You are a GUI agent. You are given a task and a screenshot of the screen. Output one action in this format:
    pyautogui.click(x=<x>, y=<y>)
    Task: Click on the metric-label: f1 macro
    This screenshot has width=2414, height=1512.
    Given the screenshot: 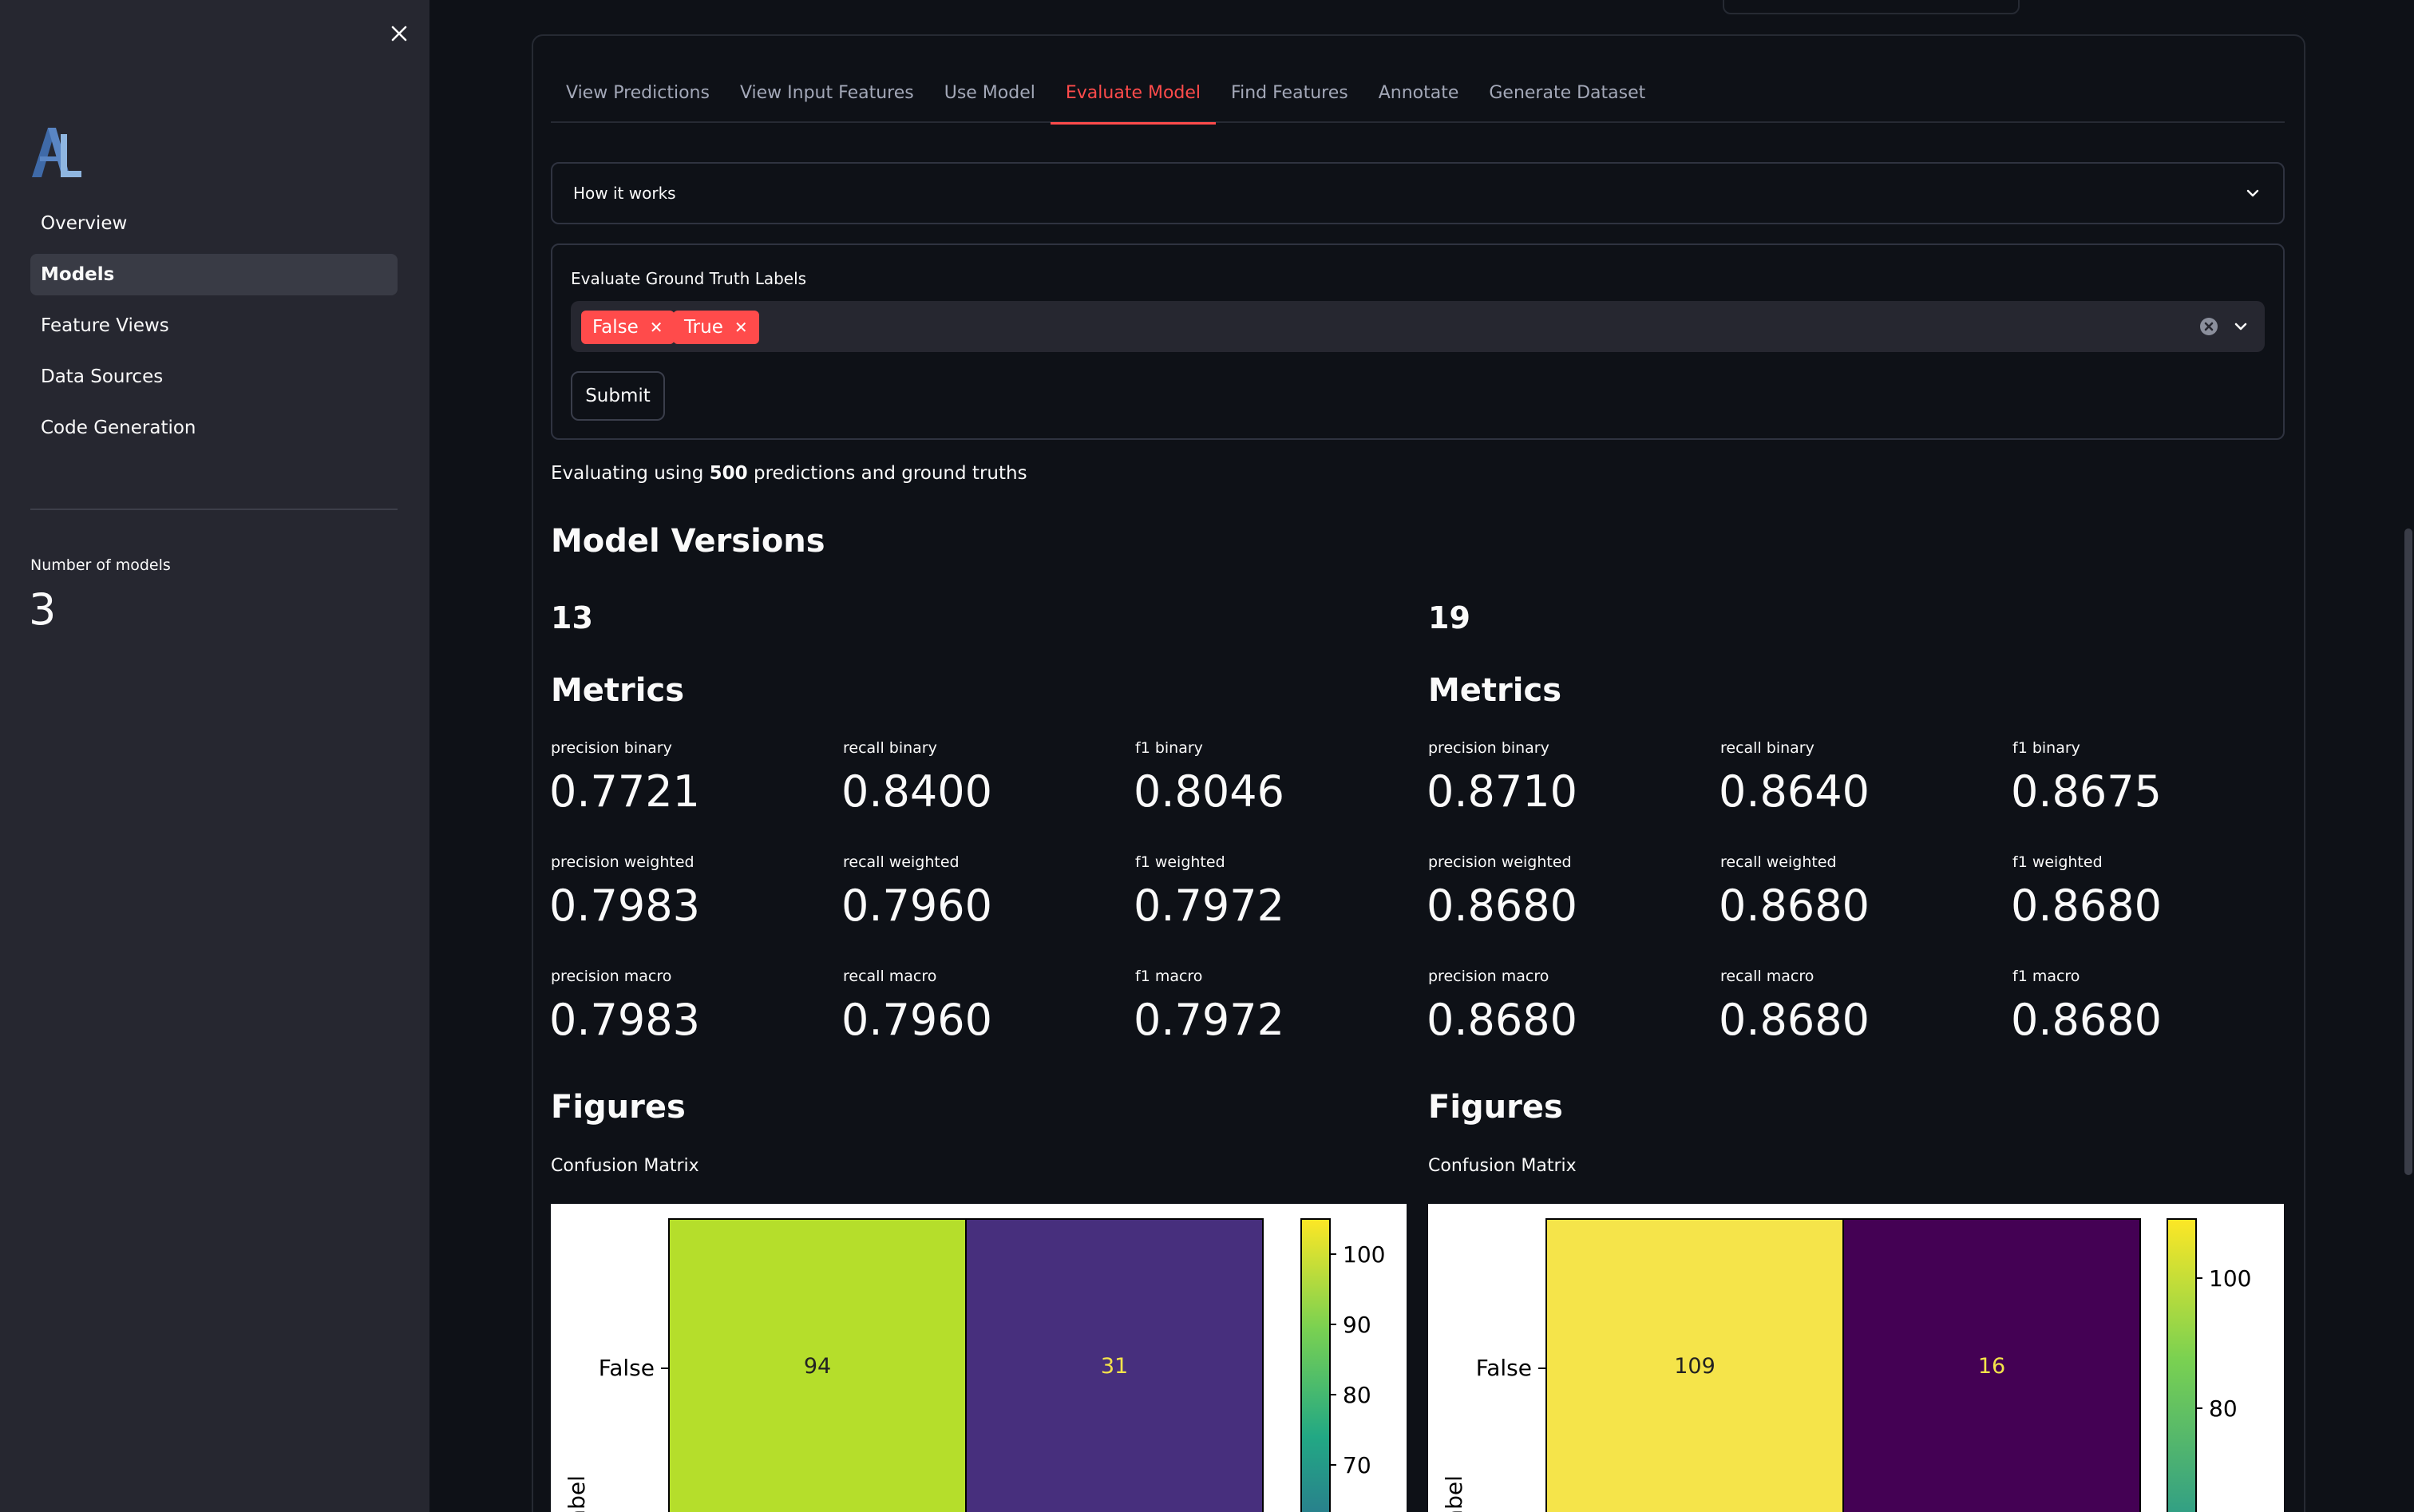 What is the action you would take?
    pyautogui.click(x=2046, y=976)
    